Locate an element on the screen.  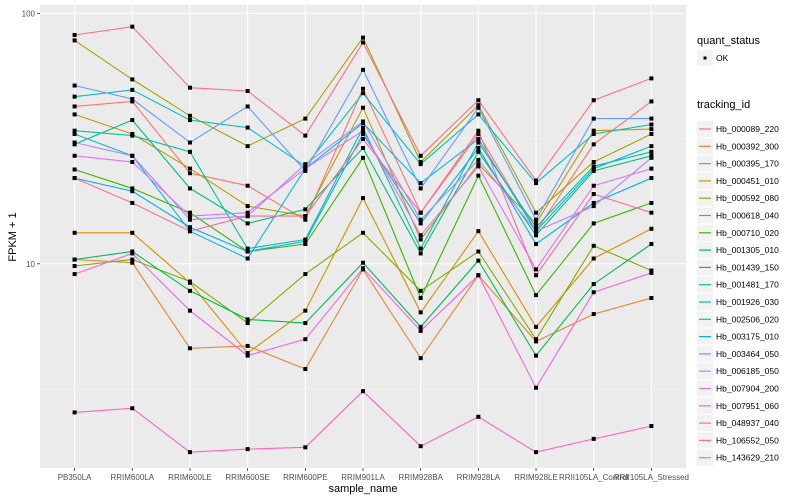
legend-label-Hb_048937_040: Hb_048937_040 is located at coordinates (747, 423).